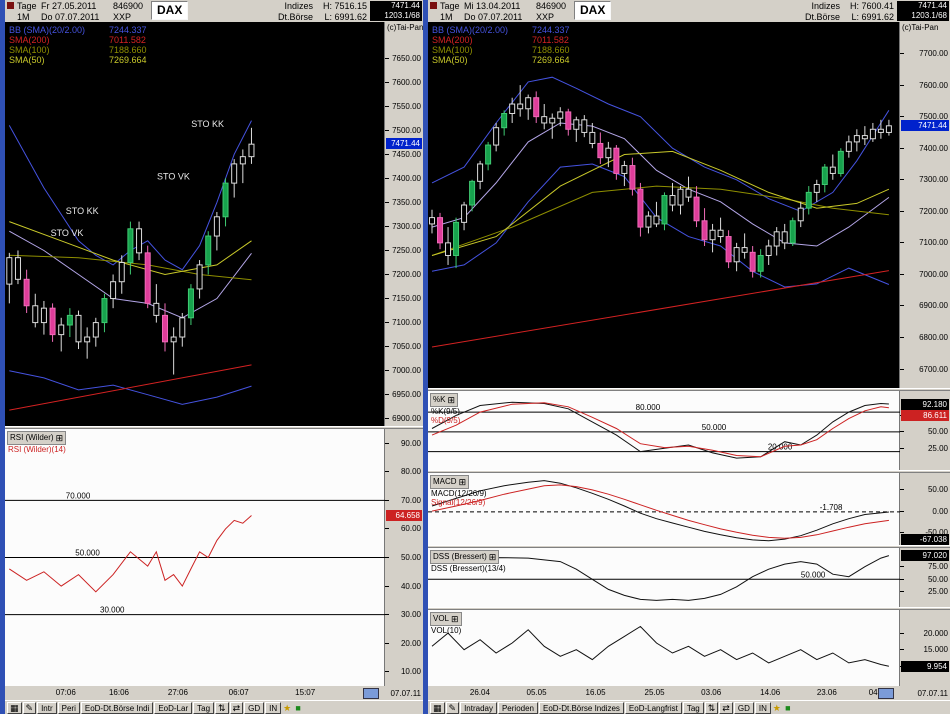 This screenshot has height=714, width=950. I want to click on pane-title-volume: VOL ⊞, so click(446, 619).